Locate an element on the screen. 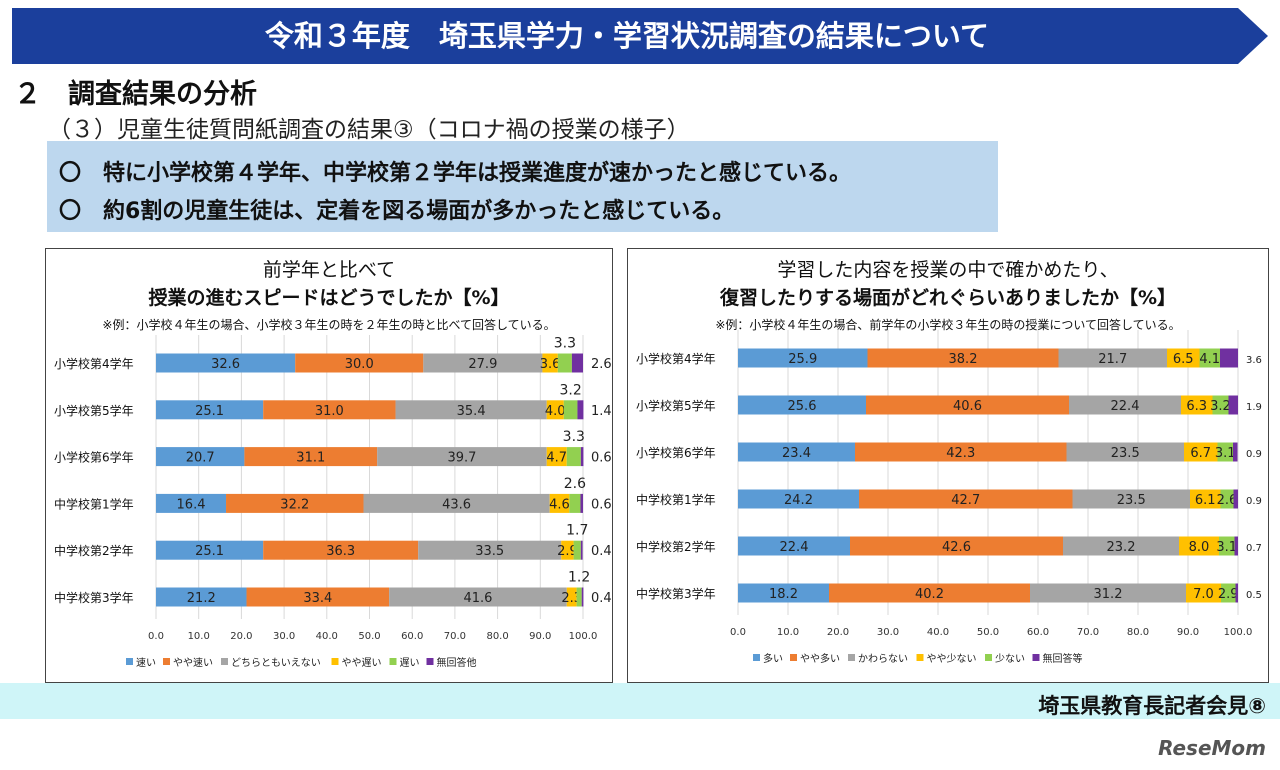 The image size is (1280, 770). data-label: 20.7 is located at coordinates (200, 458).